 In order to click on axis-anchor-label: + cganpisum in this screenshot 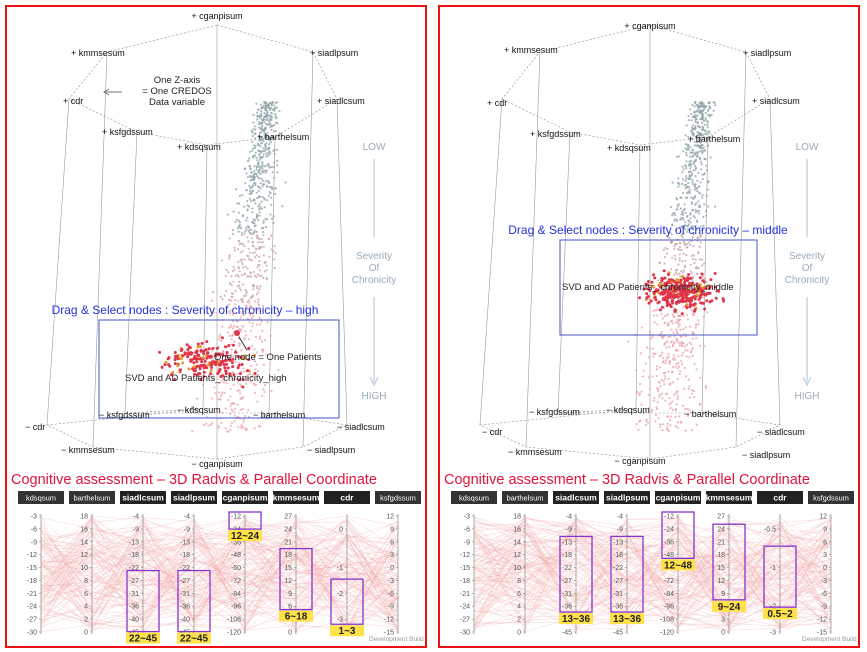, I will do `click(649, 26)`.